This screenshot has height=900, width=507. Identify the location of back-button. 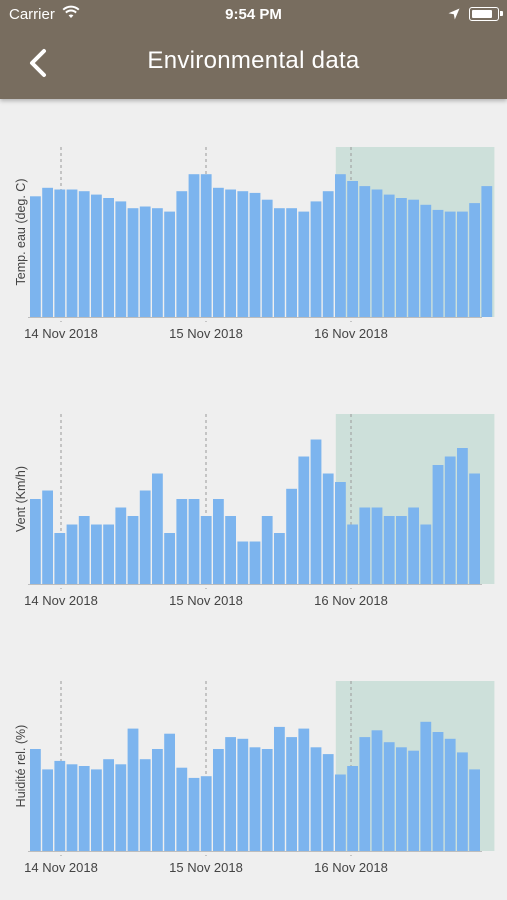
(39, 63).